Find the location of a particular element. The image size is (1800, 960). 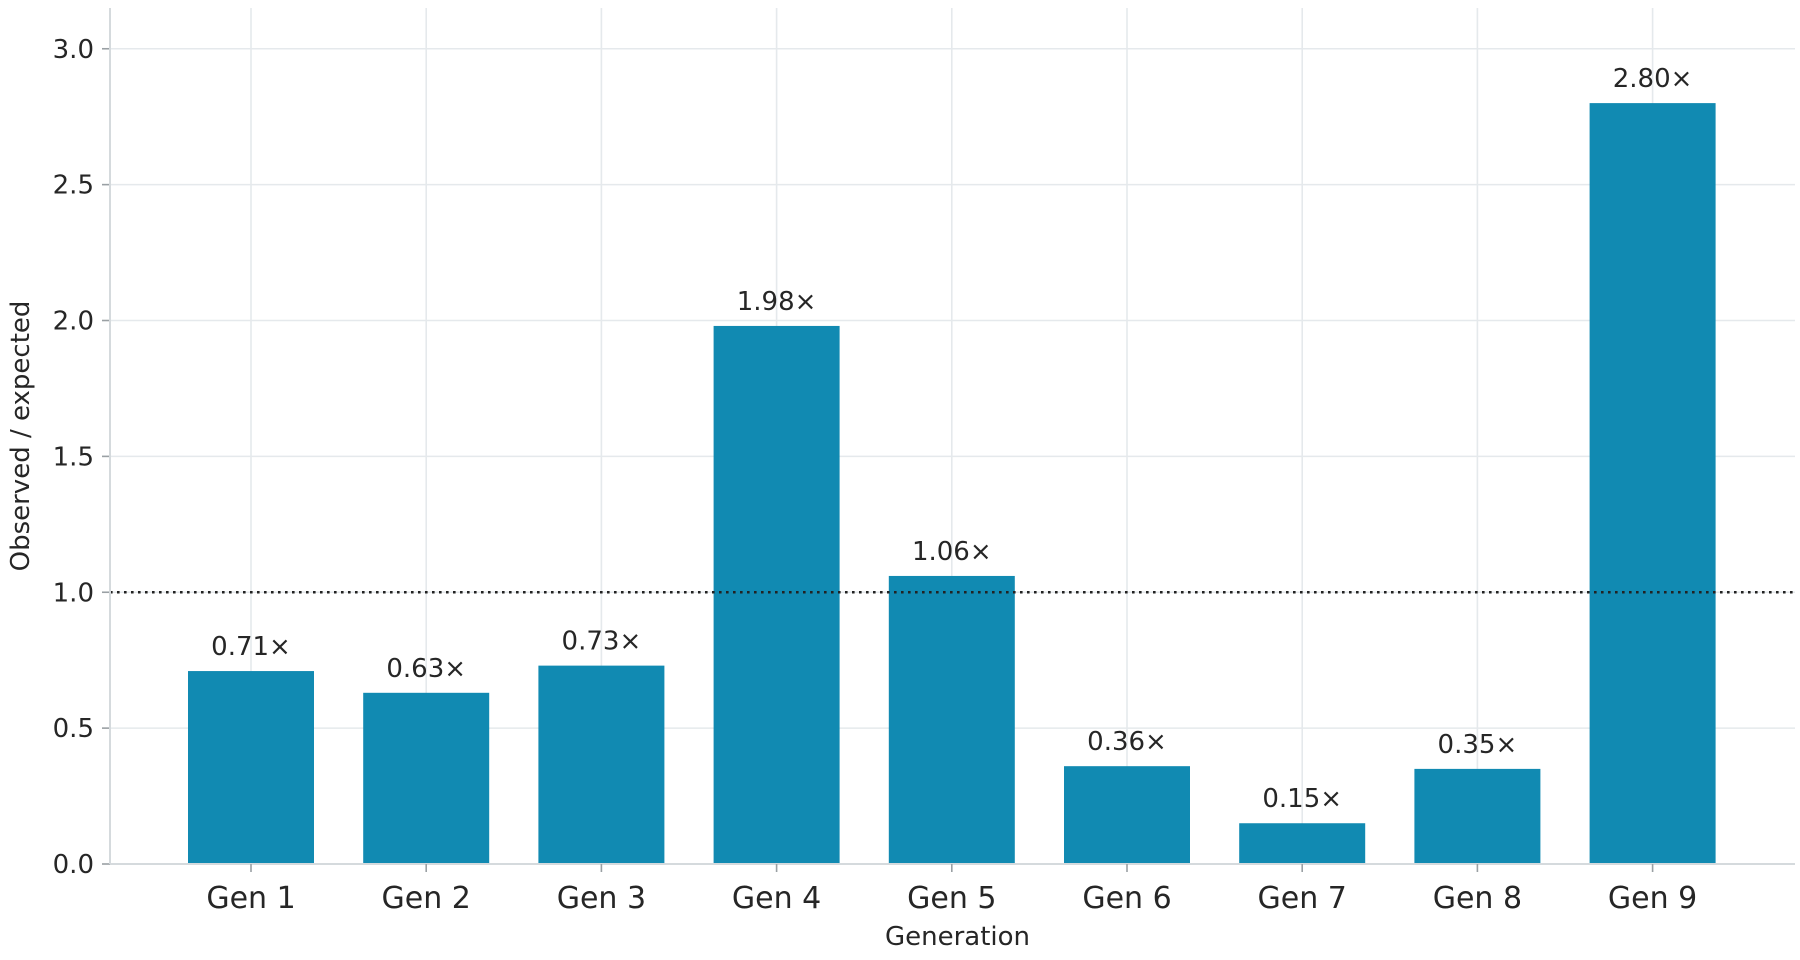

x-tick-label: Gen 3 is located at coordinates (601, 898).